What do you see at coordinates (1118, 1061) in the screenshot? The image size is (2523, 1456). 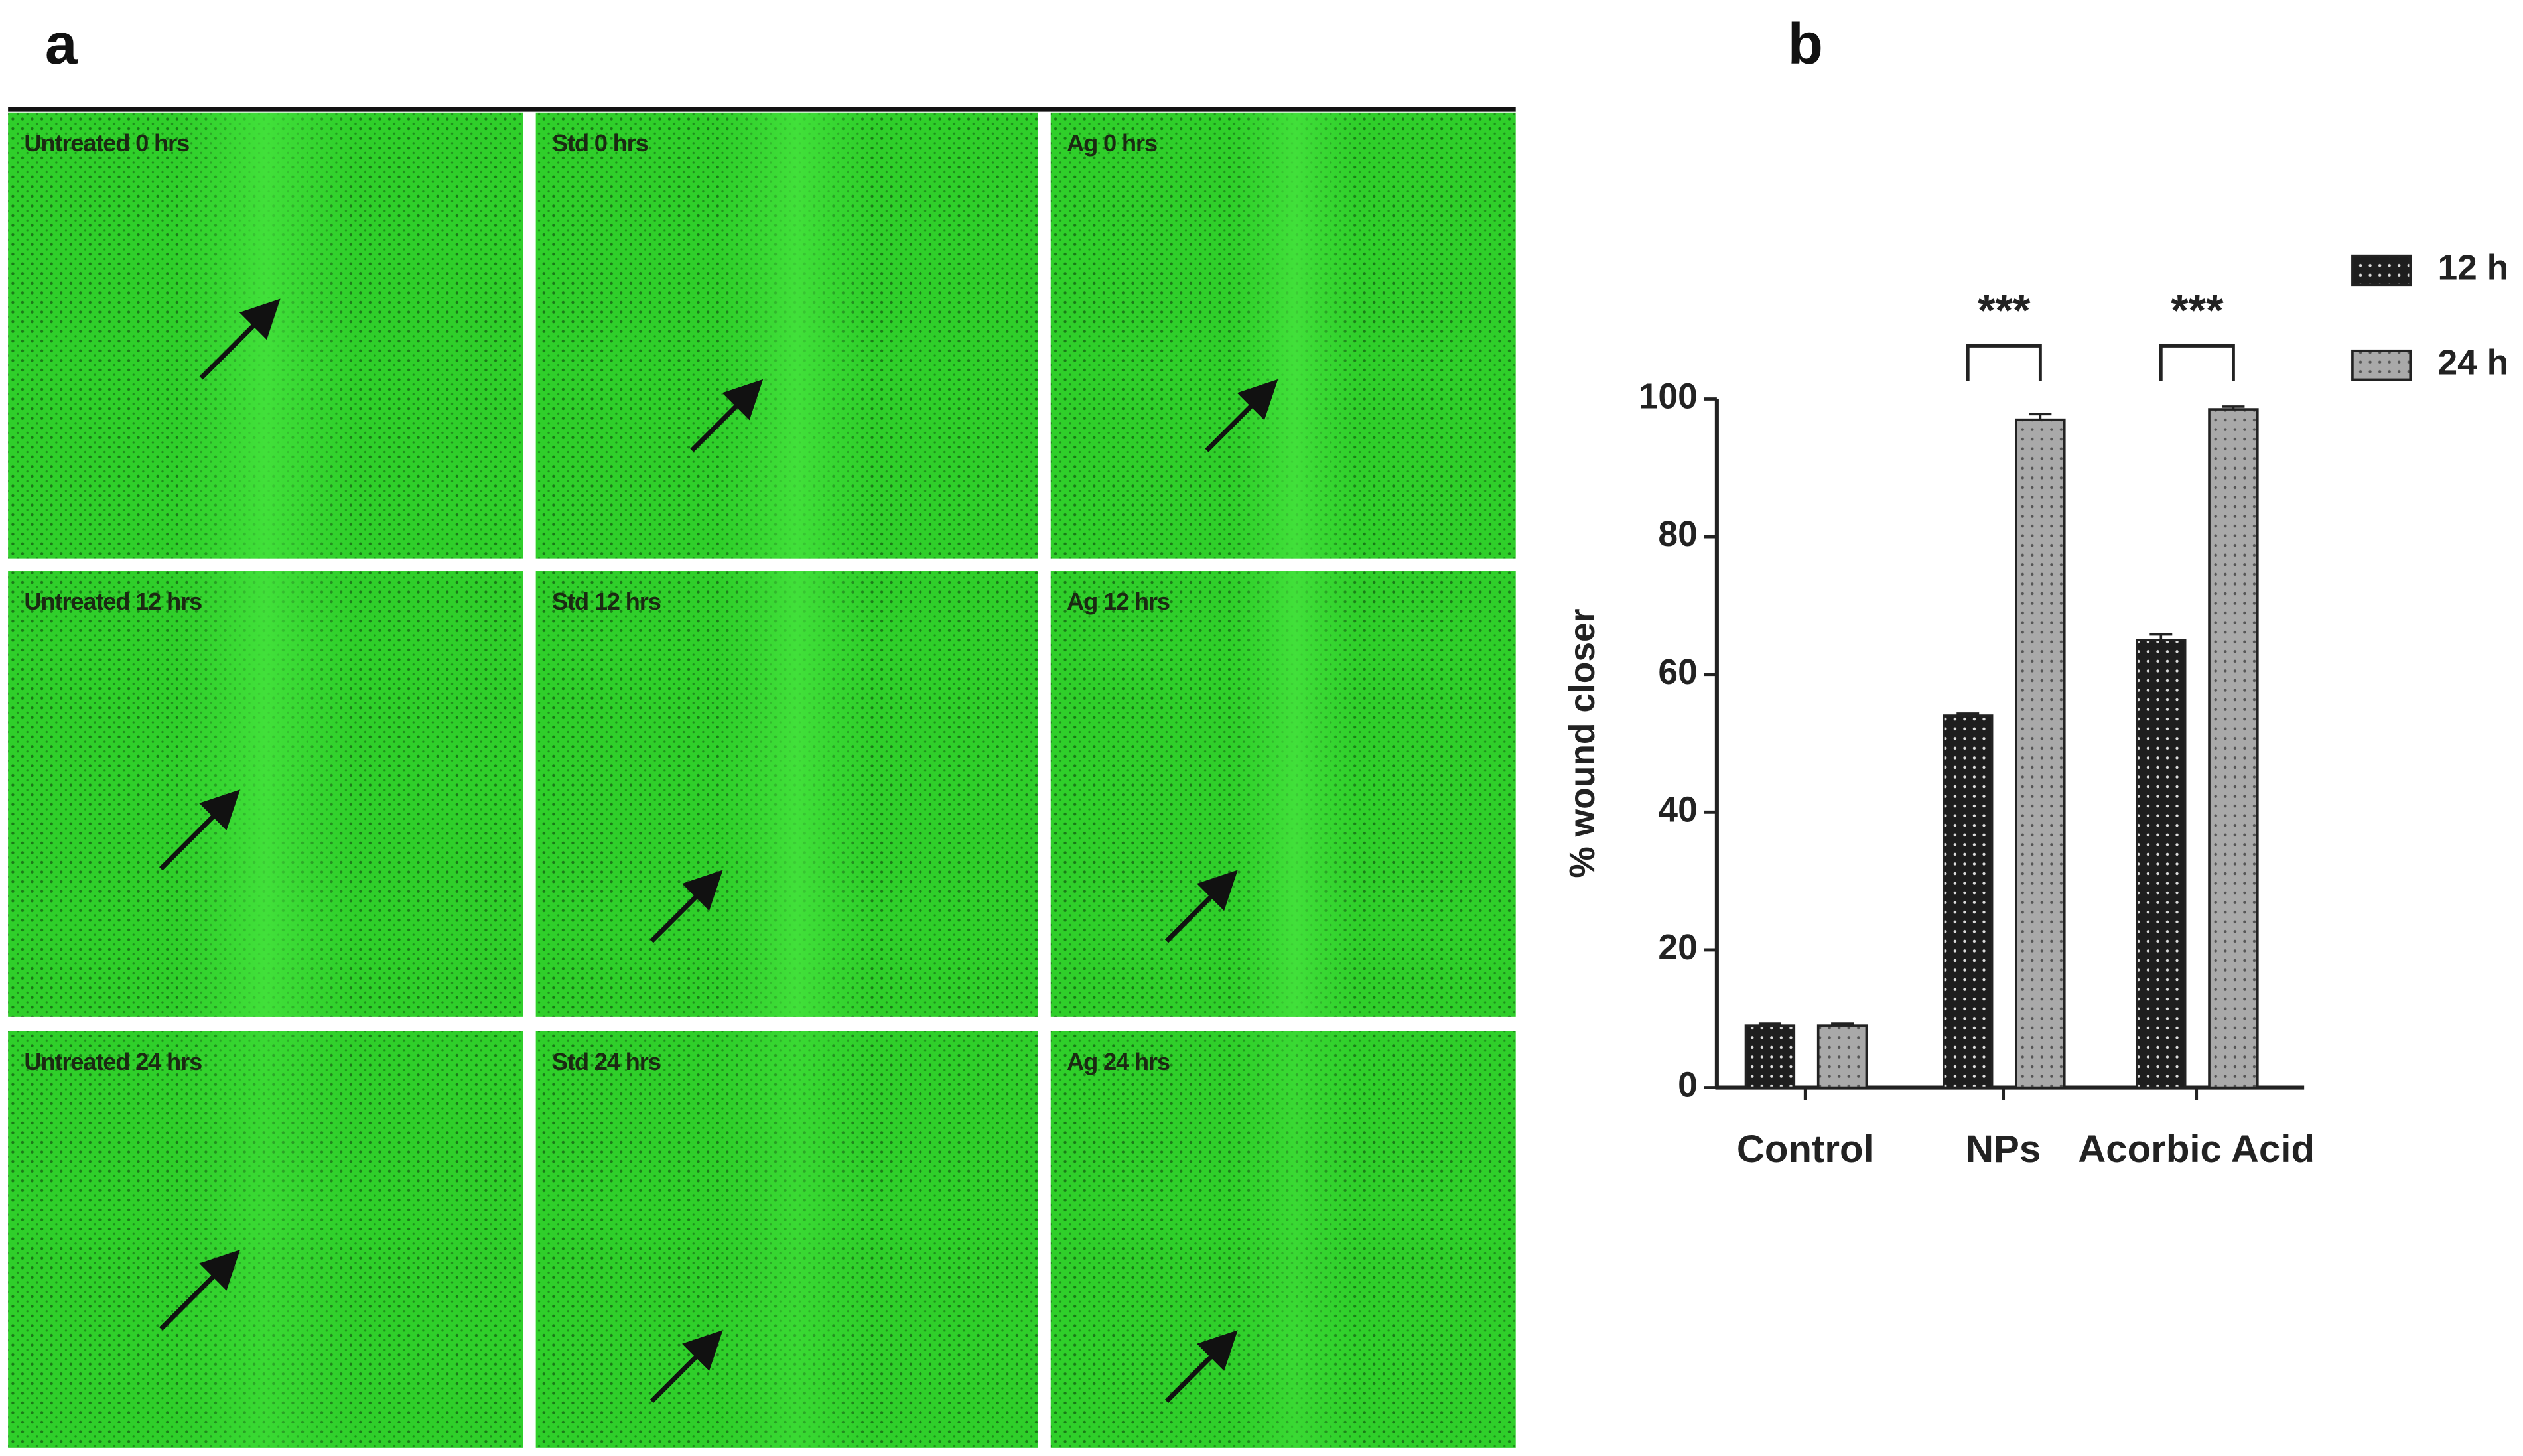 I see `micrograph-label: Ag 24 hrs` at bounding box center [1118, 1061].